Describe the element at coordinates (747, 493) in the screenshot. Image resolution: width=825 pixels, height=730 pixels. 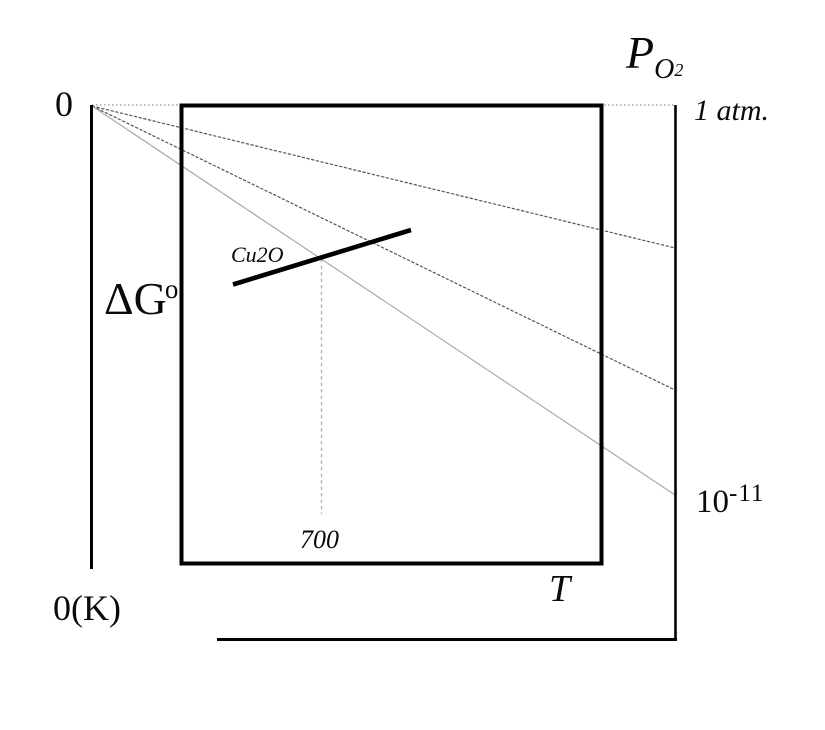
I see `ten-exponent-text: -11` at that location.